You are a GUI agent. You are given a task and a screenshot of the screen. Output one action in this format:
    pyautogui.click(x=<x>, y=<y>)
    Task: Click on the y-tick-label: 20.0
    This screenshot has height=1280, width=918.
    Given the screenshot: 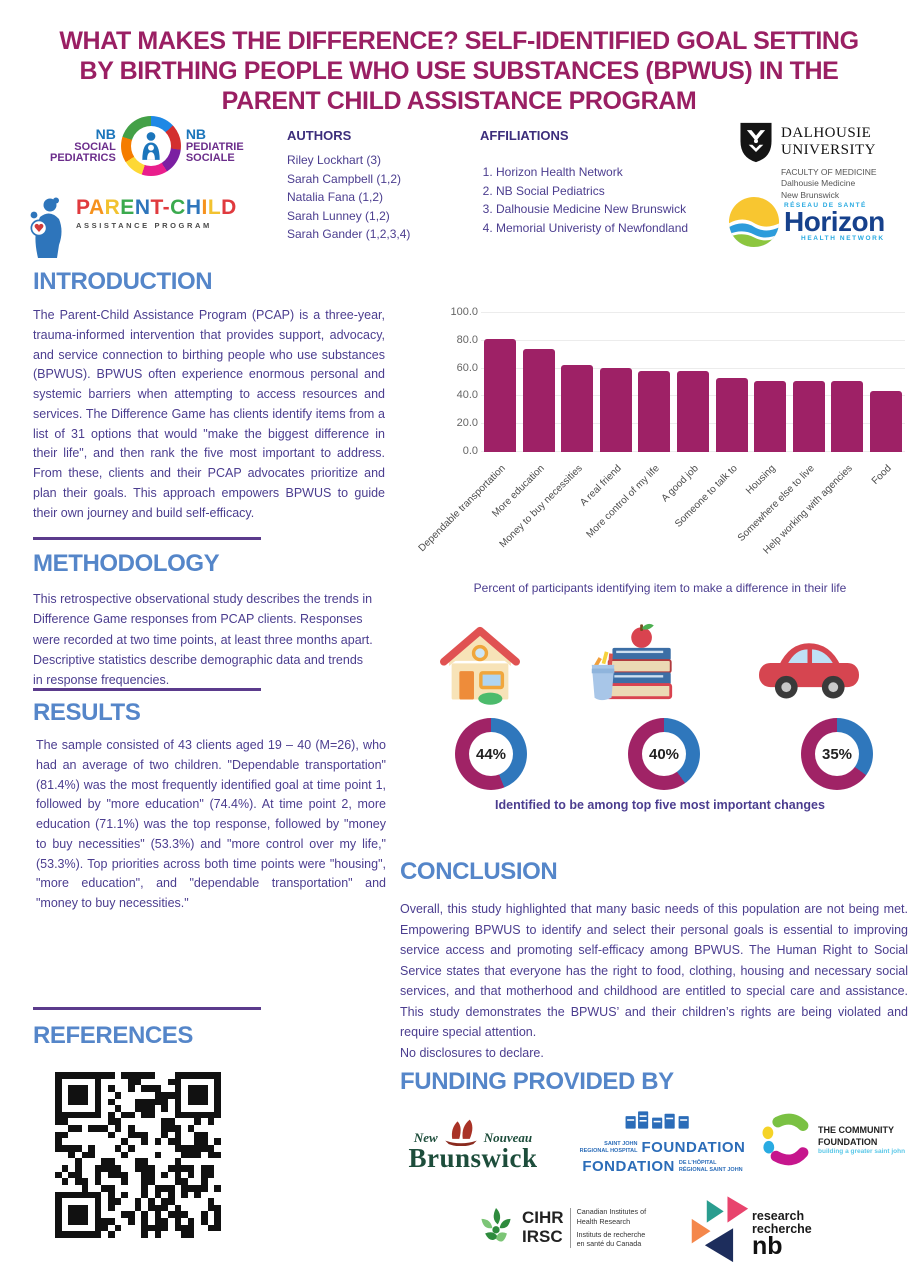 What is the action you would take?
    pyautogui.click(x=467, y=423)
    